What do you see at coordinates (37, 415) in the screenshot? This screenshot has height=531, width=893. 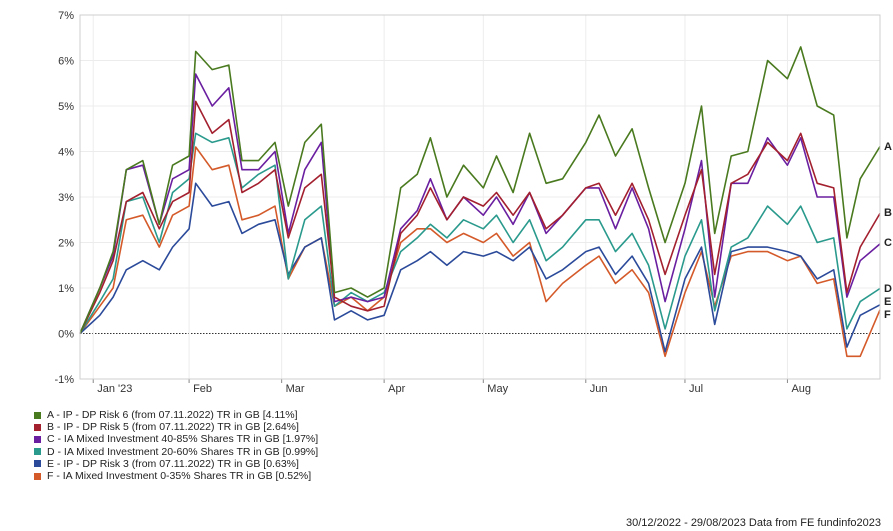 I see `legend-swatch-a` at bounding box center [37, 415].